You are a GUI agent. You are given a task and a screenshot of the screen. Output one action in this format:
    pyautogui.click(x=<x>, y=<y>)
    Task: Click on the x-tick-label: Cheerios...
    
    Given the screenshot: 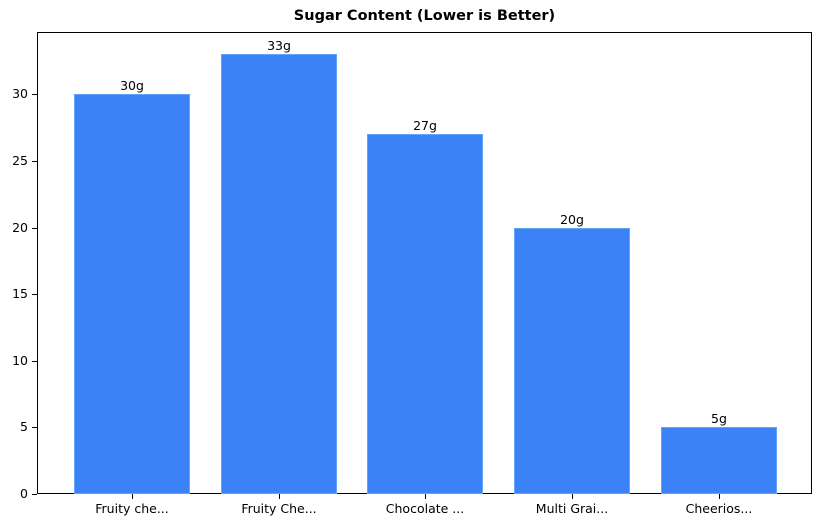 What is the action you would take?
    pyautogui.click(x=719, y=508)
    